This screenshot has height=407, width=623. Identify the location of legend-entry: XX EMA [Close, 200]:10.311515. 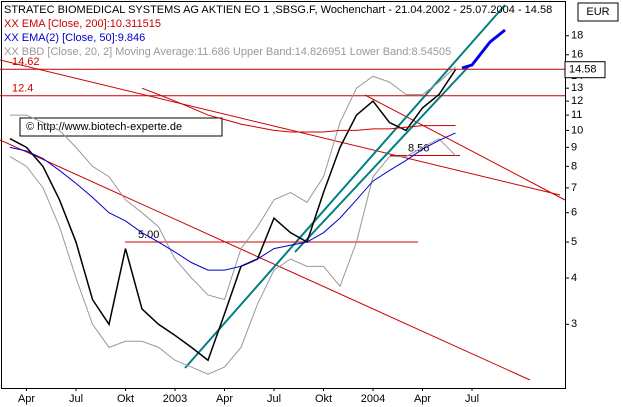
(82, 24).